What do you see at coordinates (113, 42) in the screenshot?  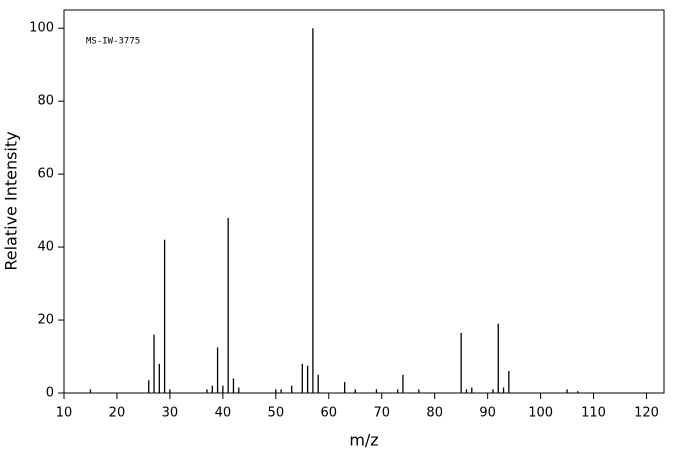 I see `annotation: MS-IW-3775` at bounding box center [113, 42].